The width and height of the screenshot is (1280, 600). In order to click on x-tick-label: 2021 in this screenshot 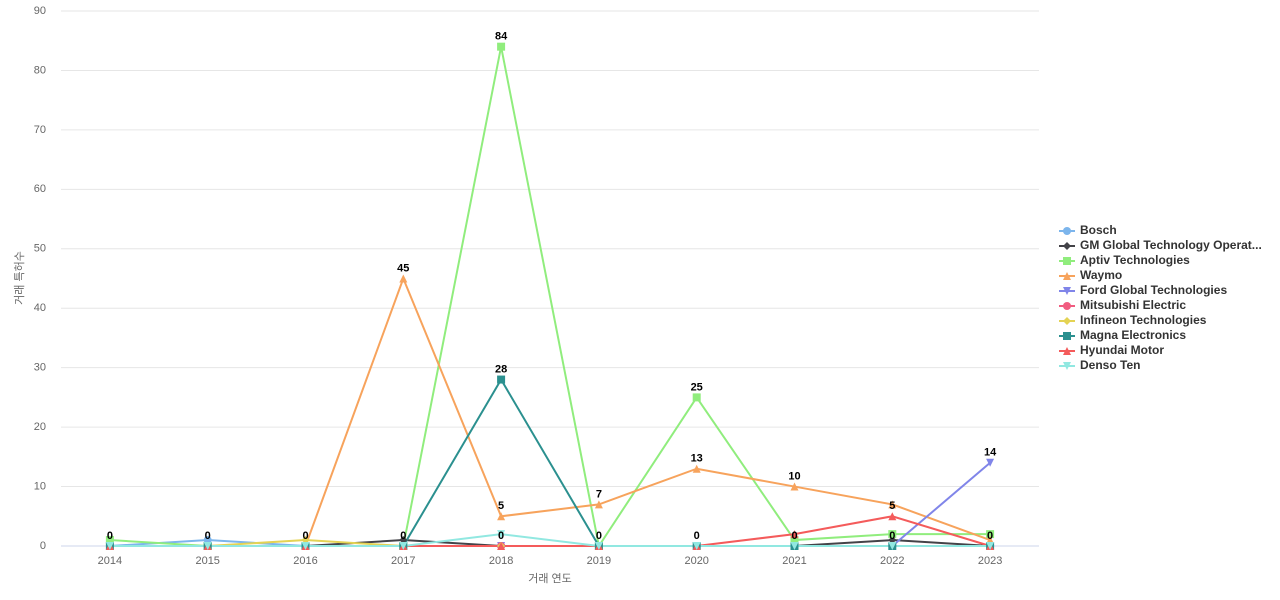, I will do `click(794, 561)`.